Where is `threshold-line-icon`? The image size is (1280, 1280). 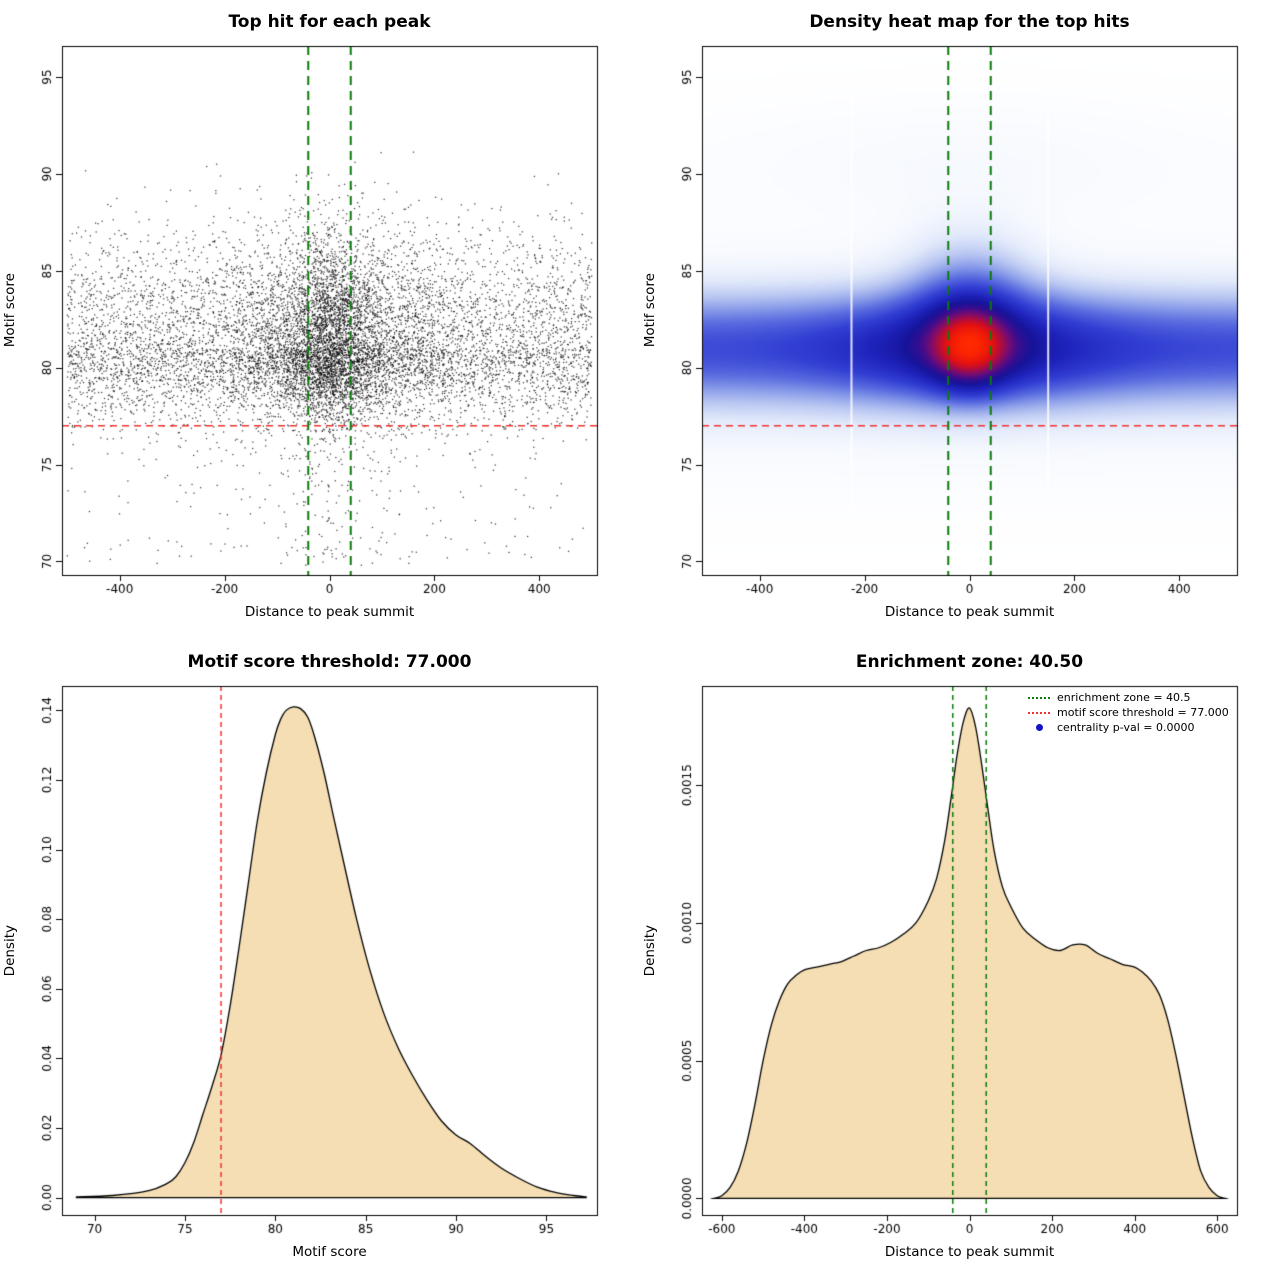 threshold-line-icon is located at coordinates (1039, 712).